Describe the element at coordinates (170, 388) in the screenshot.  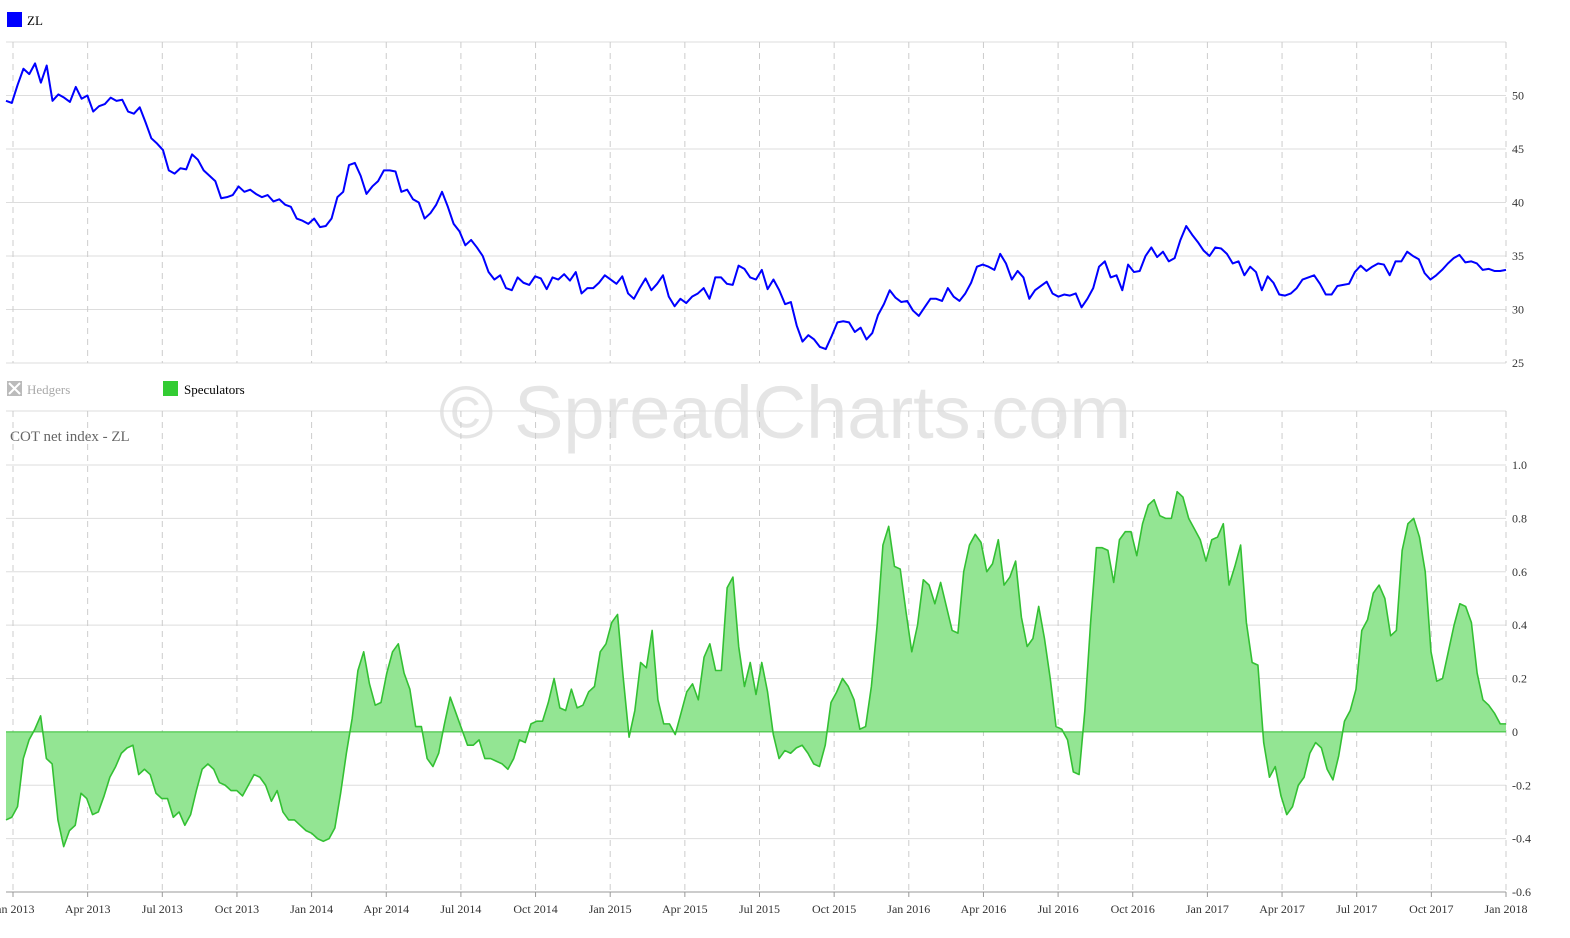
I see `legend-speculators-swatch` at that location.